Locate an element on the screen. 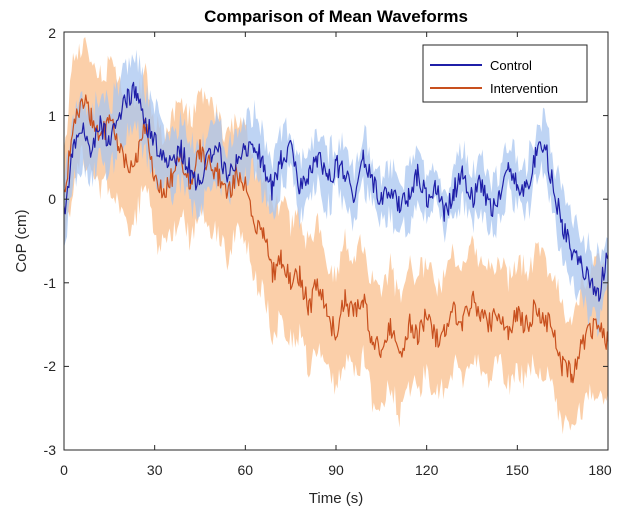 The height and width of the screenshot is (518, 638). x-tick-label: 120 is located at coordinates (427, 470).